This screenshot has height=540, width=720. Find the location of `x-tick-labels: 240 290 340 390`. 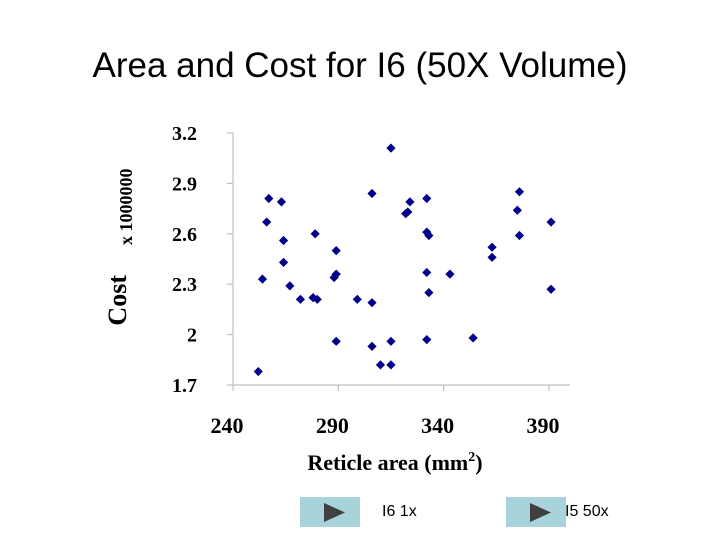

x-tick-labels: 240 290 340 390 is located at coordinates (385, 425).